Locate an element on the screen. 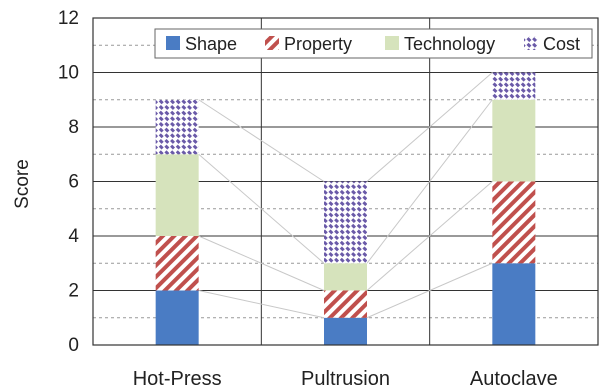 The height and width of the screenshot is (392, 609). legend-swatch-cost is located at coordinates (531, 43).